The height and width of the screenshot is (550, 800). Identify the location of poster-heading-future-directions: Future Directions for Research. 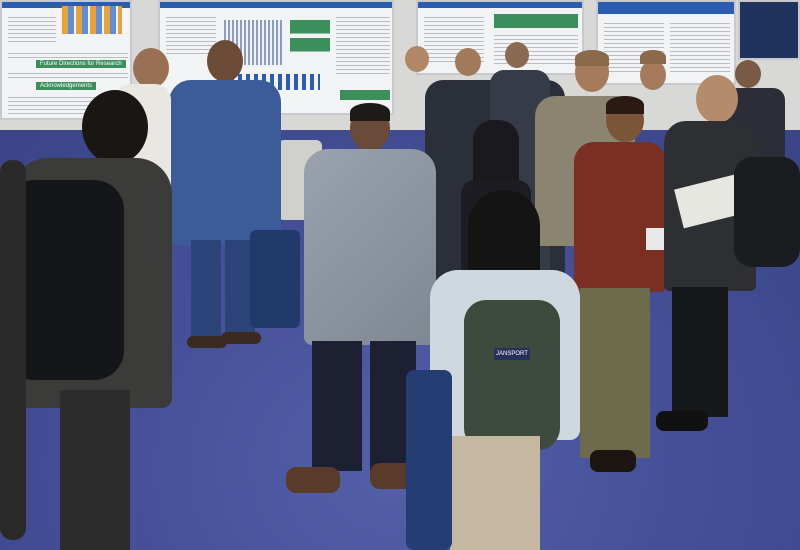
(81, 64).